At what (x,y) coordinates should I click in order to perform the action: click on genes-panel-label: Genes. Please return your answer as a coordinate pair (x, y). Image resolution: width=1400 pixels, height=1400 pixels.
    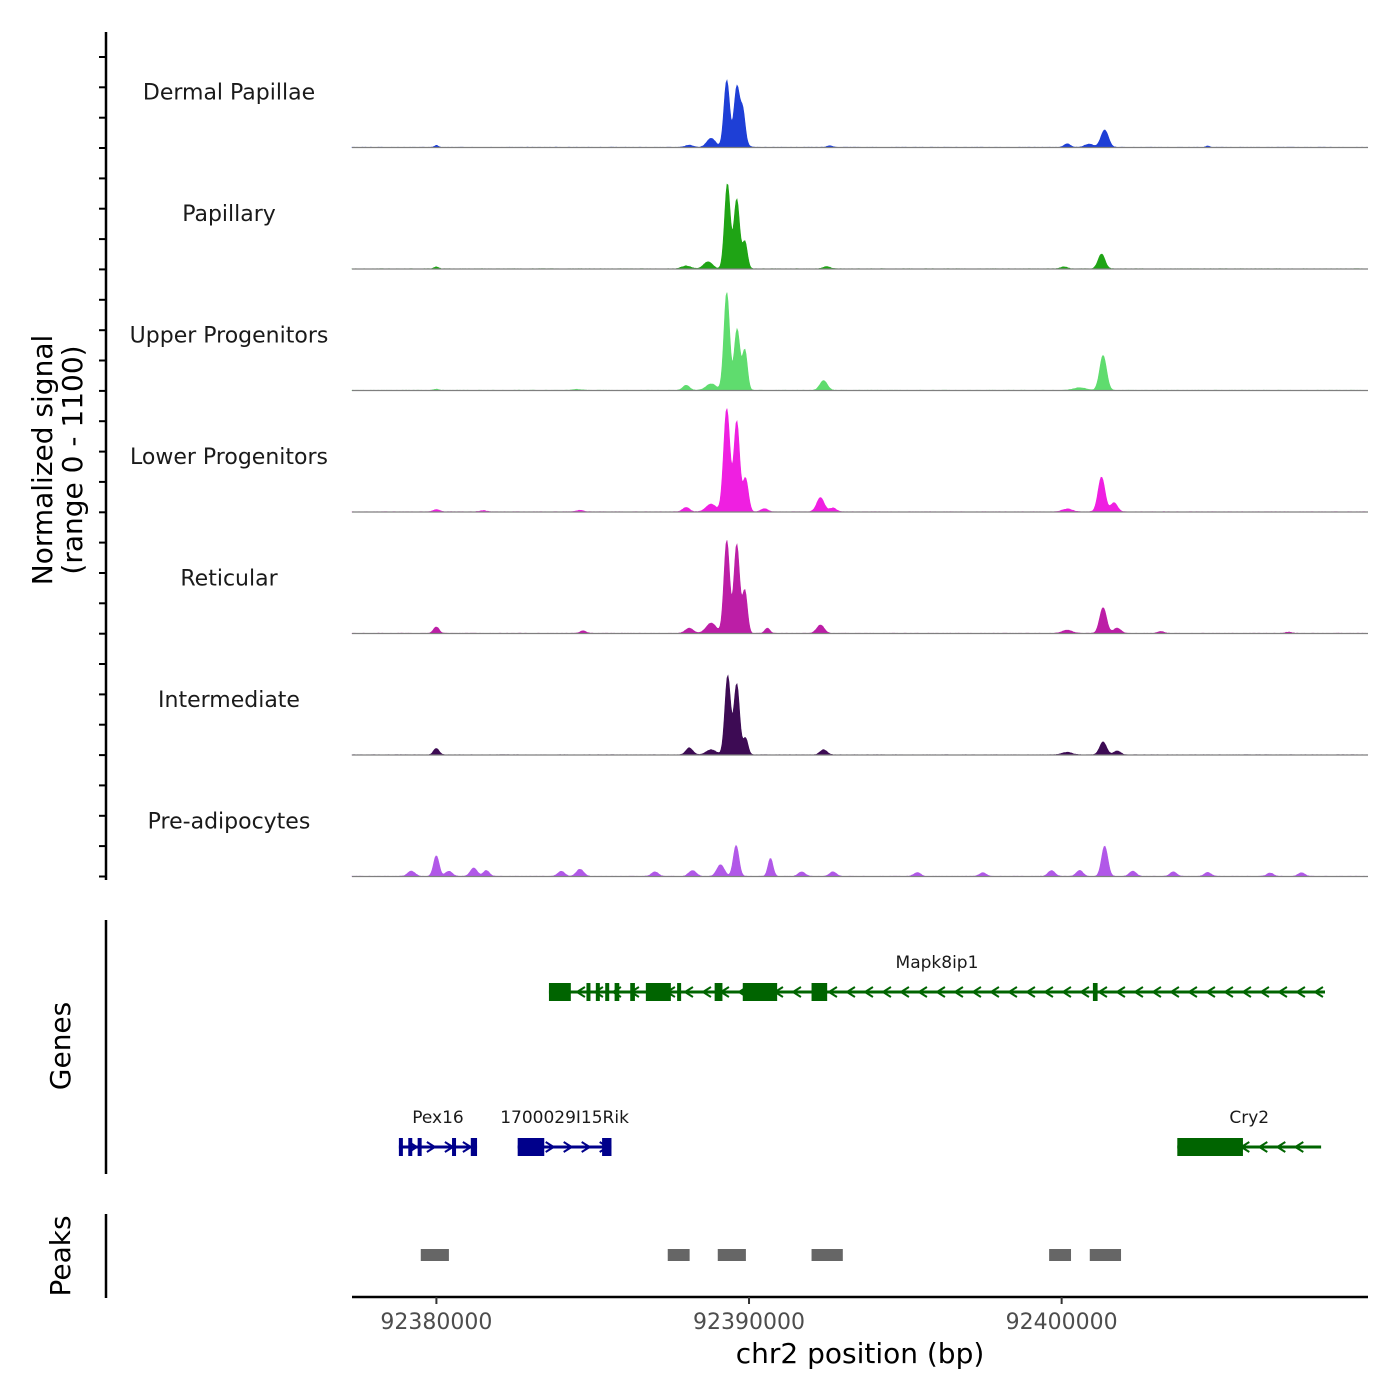
    Looking at the image, I should click on (60, 1046).